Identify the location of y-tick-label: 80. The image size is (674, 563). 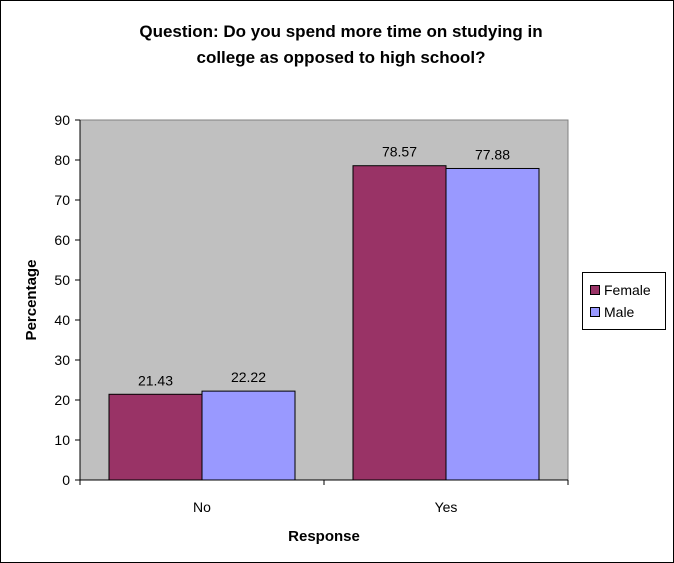
(62, 160).